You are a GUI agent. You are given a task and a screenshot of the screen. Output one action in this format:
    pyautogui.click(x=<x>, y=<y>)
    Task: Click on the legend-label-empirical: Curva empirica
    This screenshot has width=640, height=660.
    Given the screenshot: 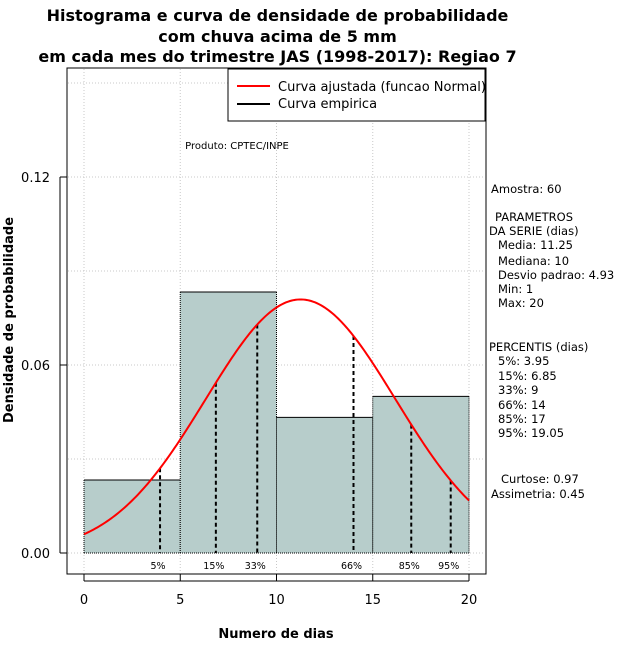 What is the action you would take?
    pyautogui.click(x=327, y=104)
    